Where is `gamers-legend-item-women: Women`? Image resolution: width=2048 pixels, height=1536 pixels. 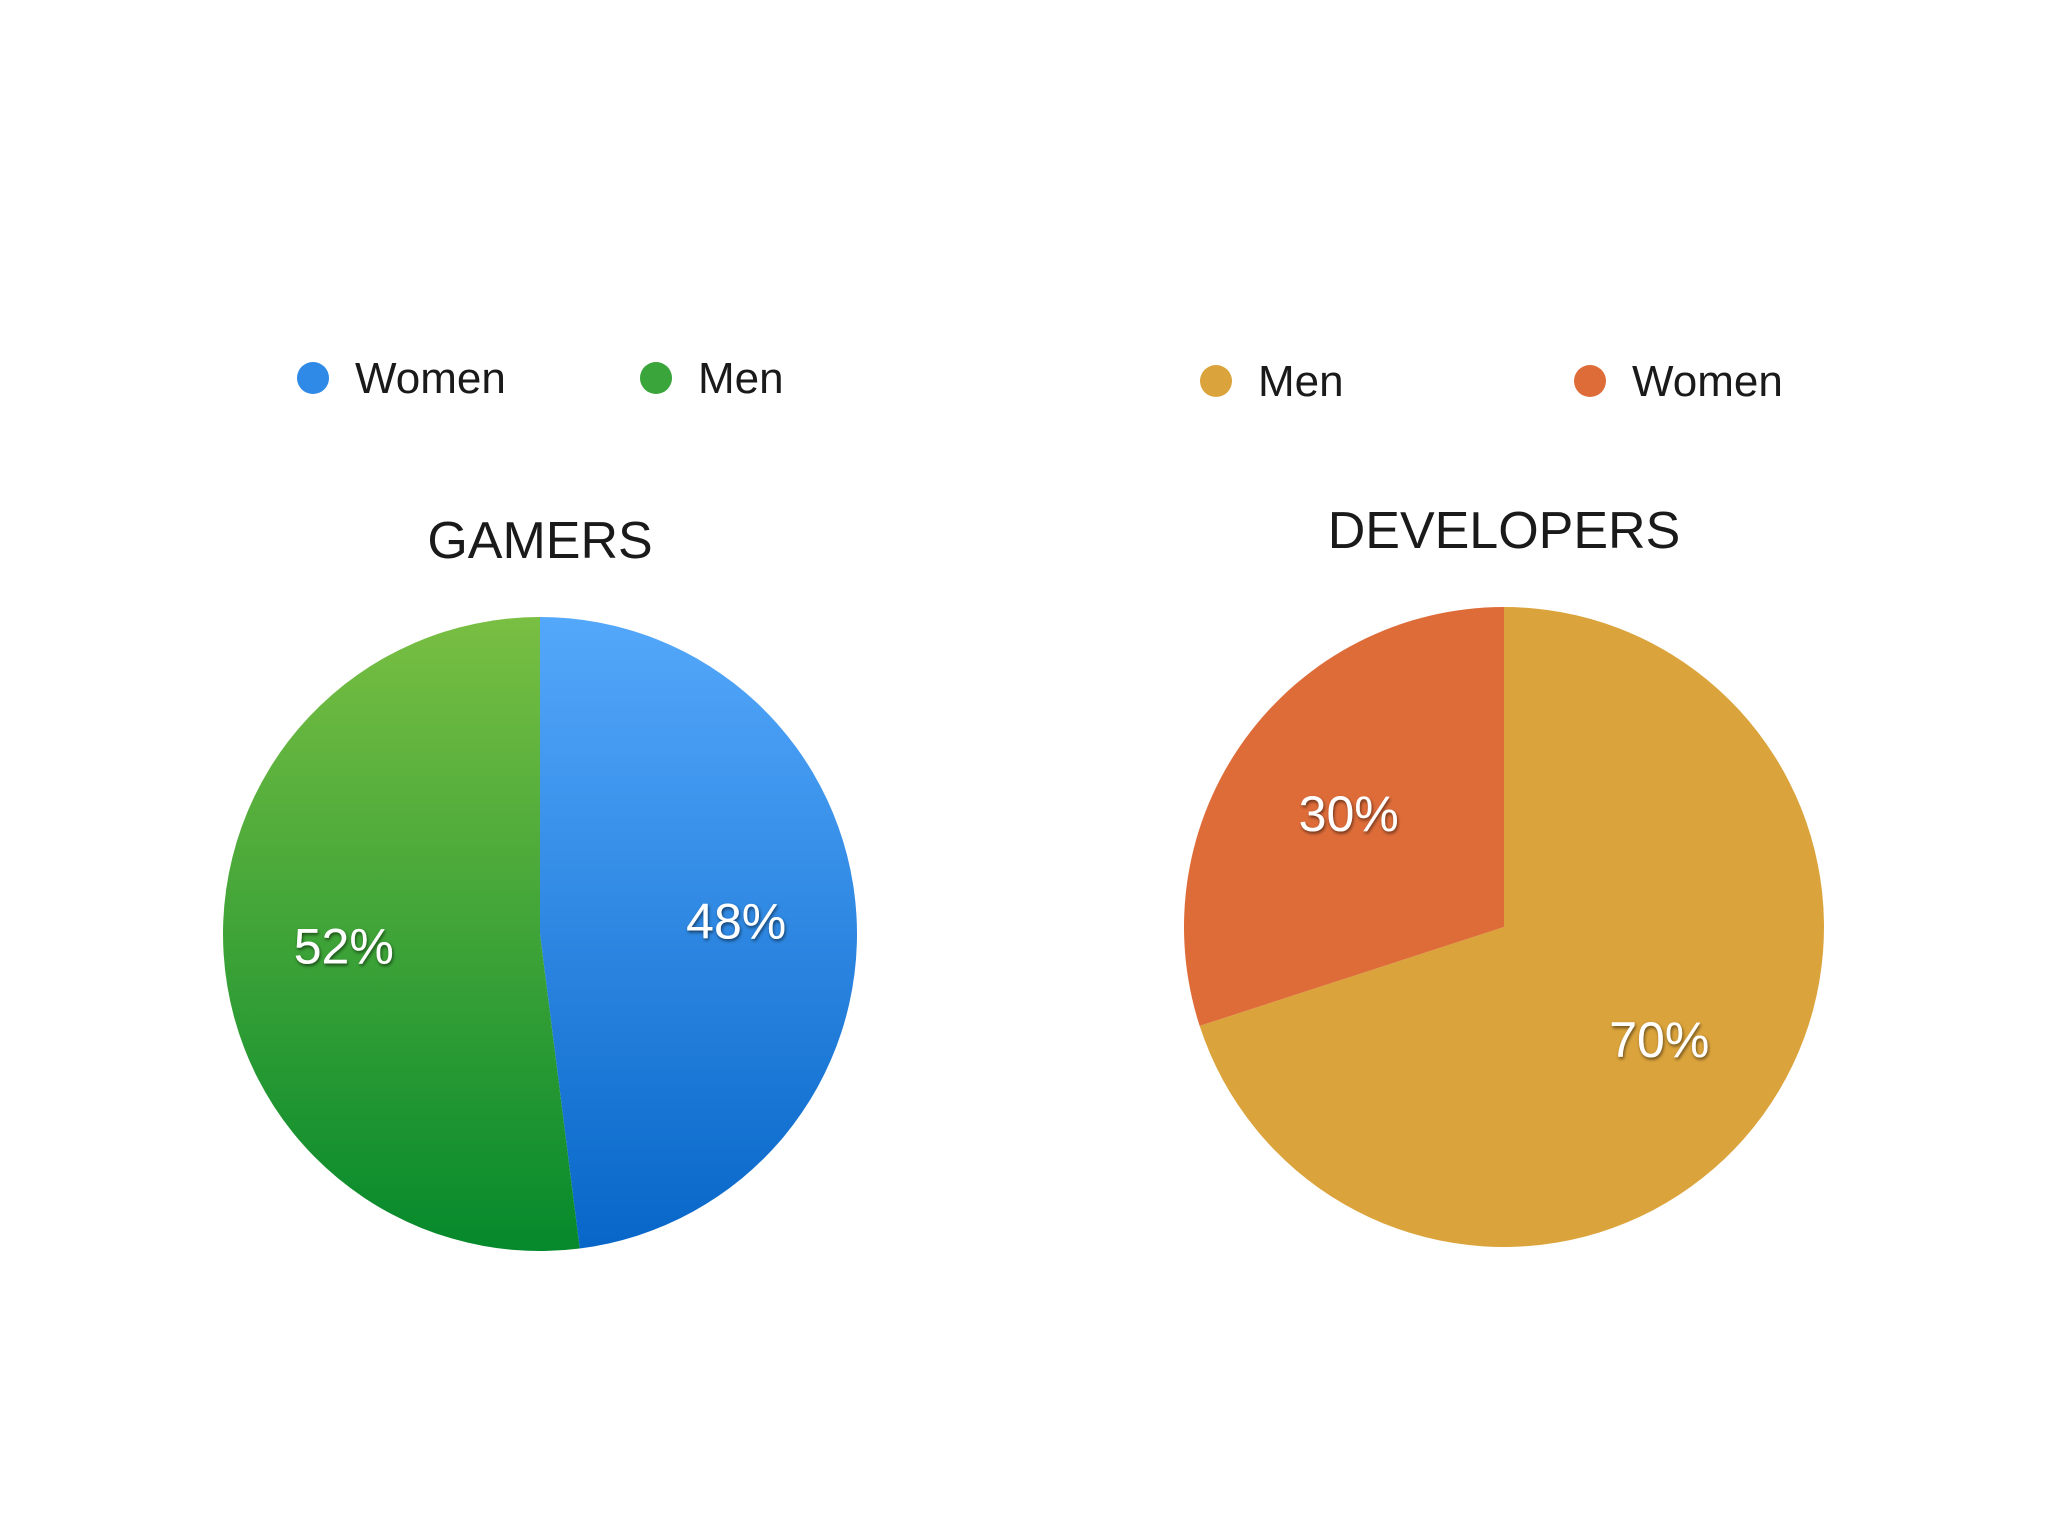
gamers-legend-item-women: Women is located at coordinates (401, 378).